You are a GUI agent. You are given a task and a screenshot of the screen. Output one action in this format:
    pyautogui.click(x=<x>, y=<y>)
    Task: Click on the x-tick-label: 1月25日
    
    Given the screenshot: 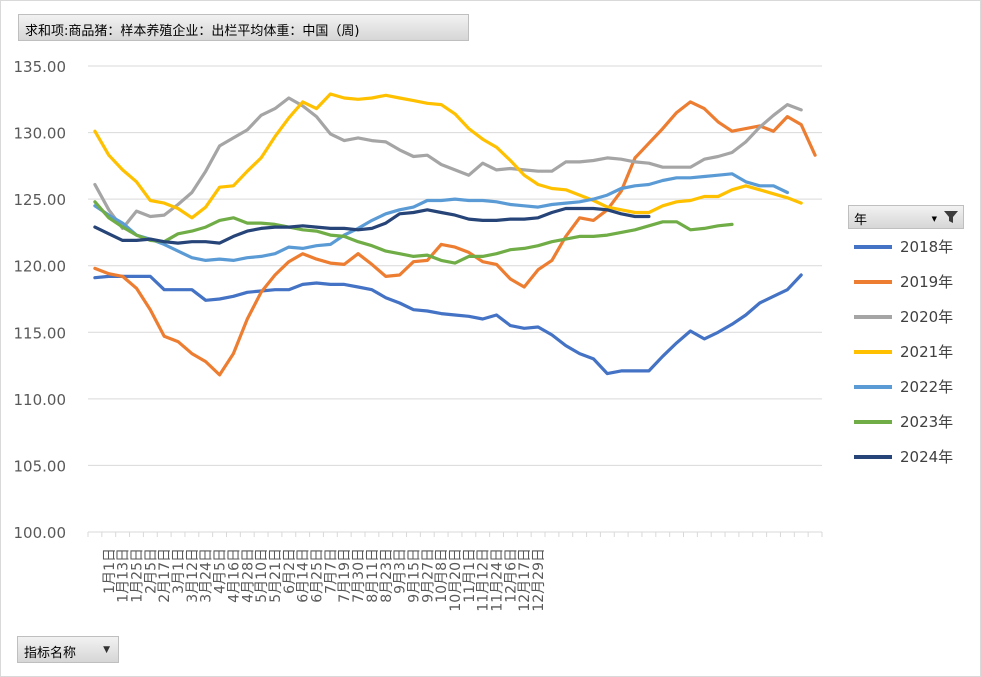 What is the action you would take?
    pyautogui.click(x=137, y=575)
    